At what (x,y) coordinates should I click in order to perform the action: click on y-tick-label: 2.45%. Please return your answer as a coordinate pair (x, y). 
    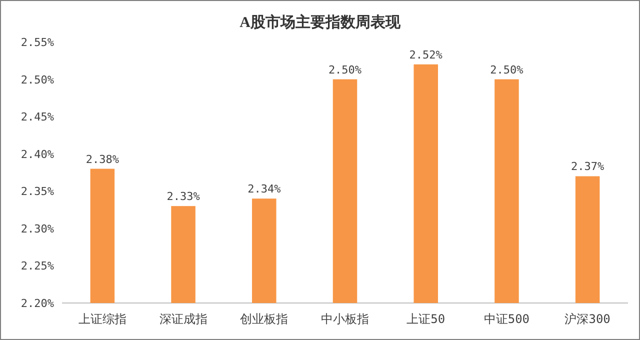
    Looking at the image, I should click on (37, 117).